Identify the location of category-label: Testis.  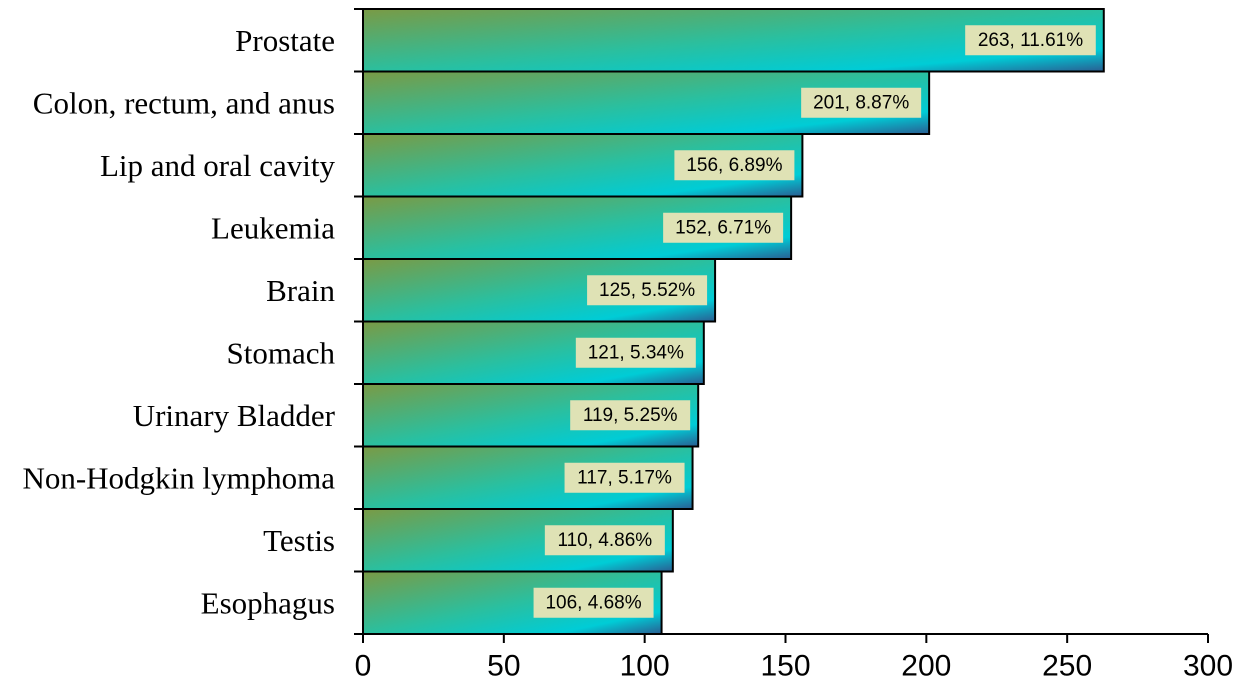
(299, 540).